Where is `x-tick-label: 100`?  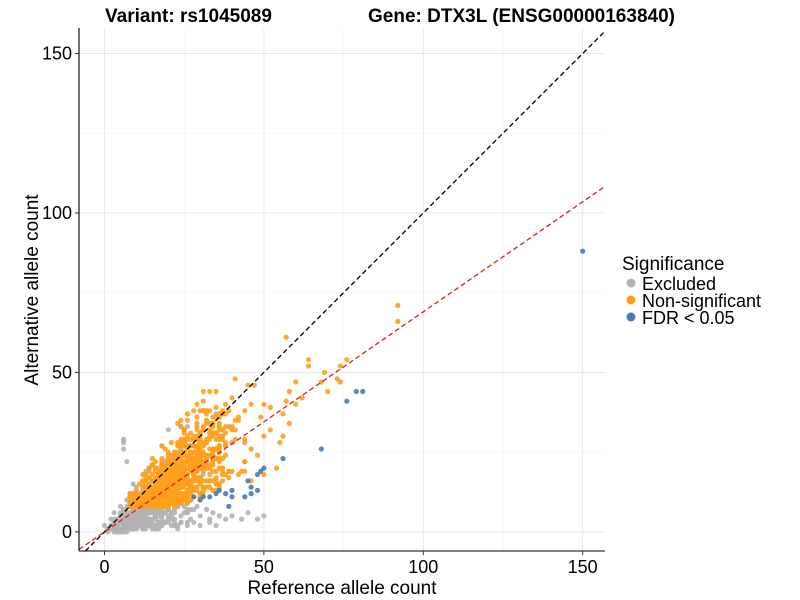
x-tick-label: 100 is located at coordinates (423, 567).